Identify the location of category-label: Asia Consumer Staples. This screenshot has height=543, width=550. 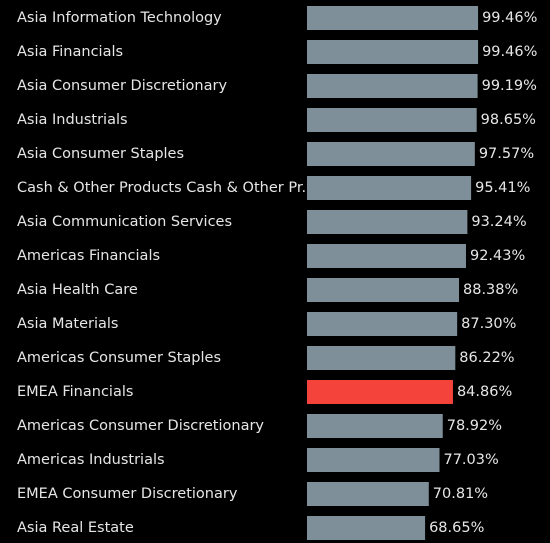
(100, 154).